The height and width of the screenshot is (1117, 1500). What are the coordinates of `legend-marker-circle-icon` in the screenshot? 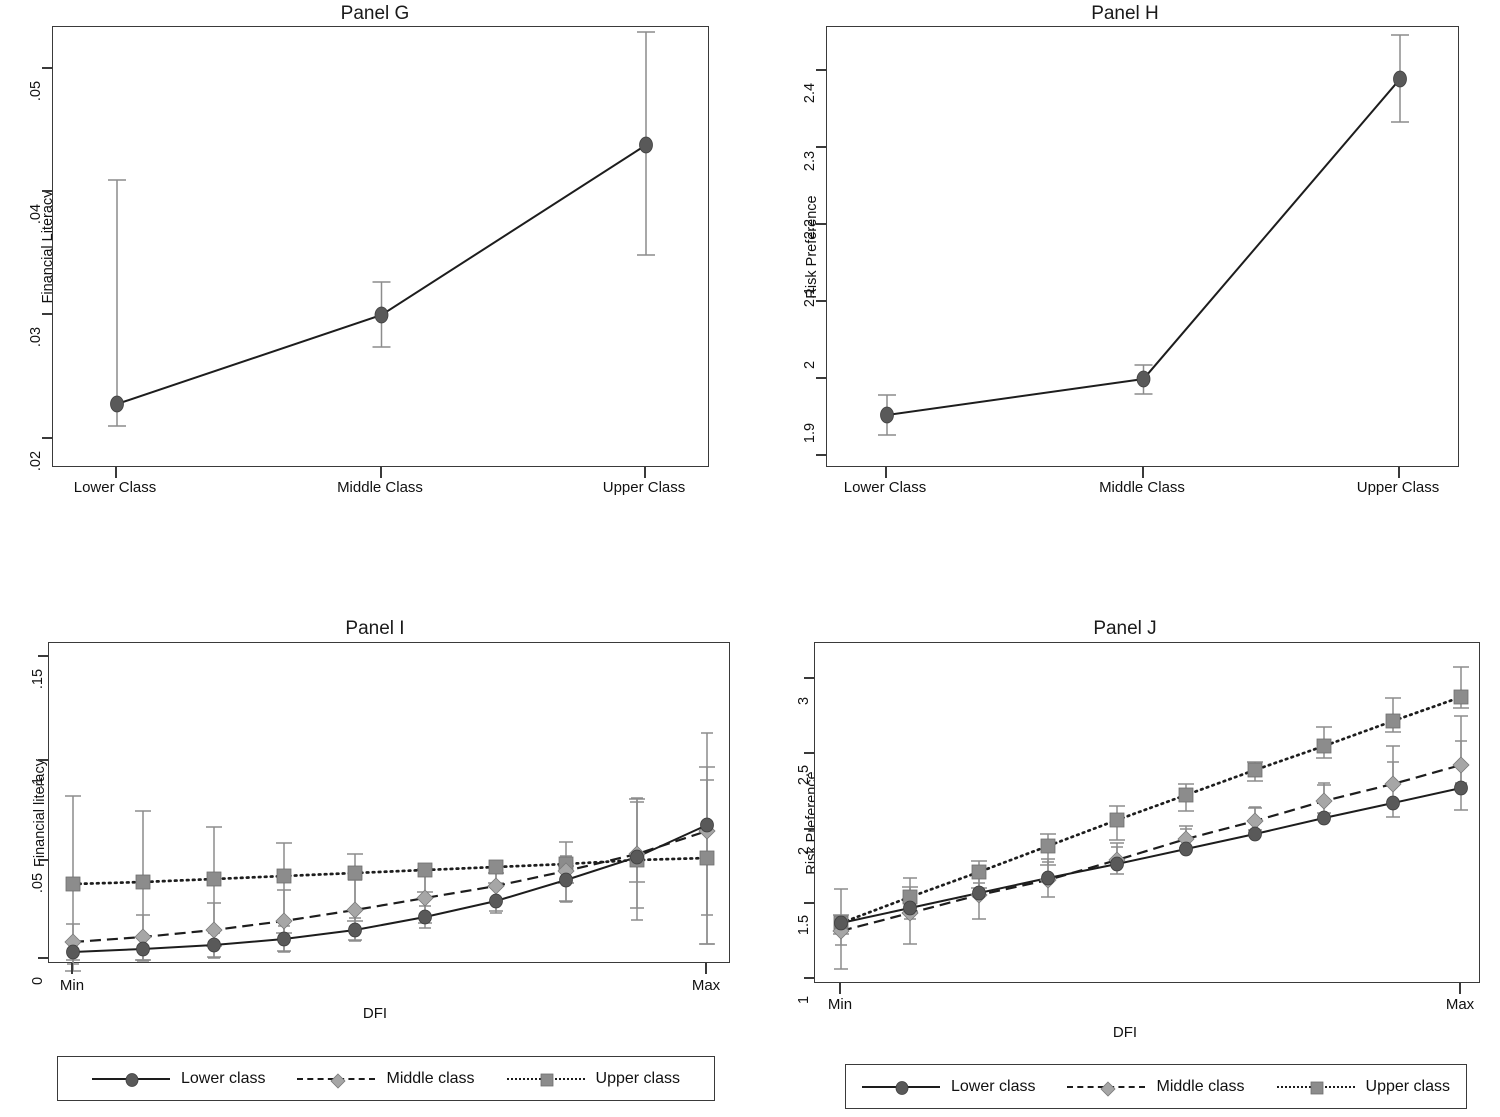 It's located at (901, 1087).